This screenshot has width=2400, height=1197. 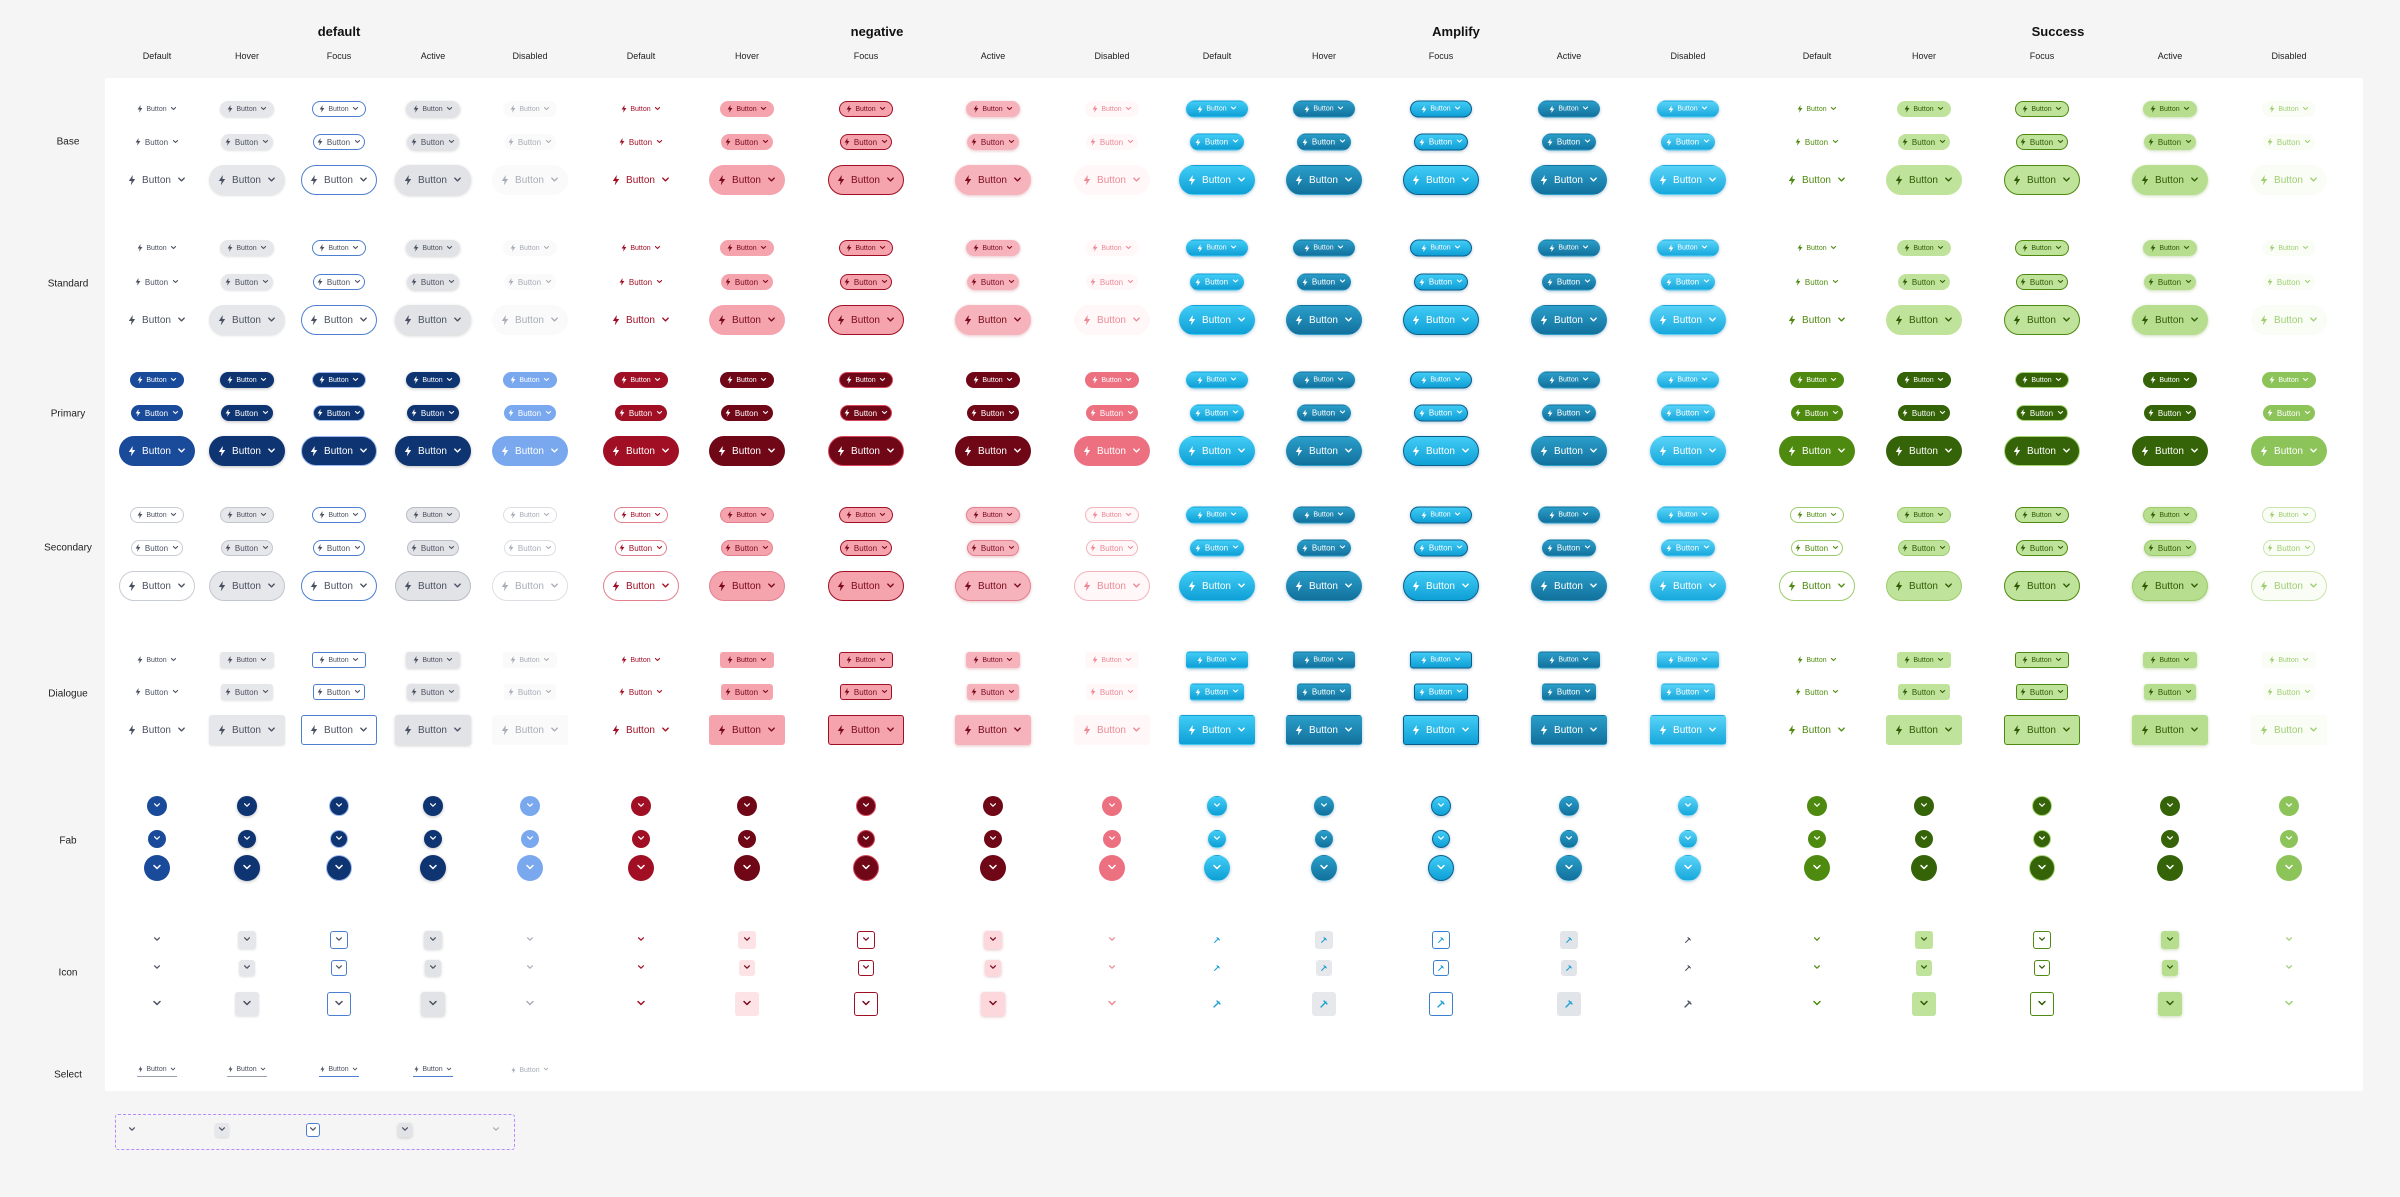 What do you see at coordinates (339, 142) in the screenshot?
I see `base-button-default-focus: Button` at bounding box center [339, 142].